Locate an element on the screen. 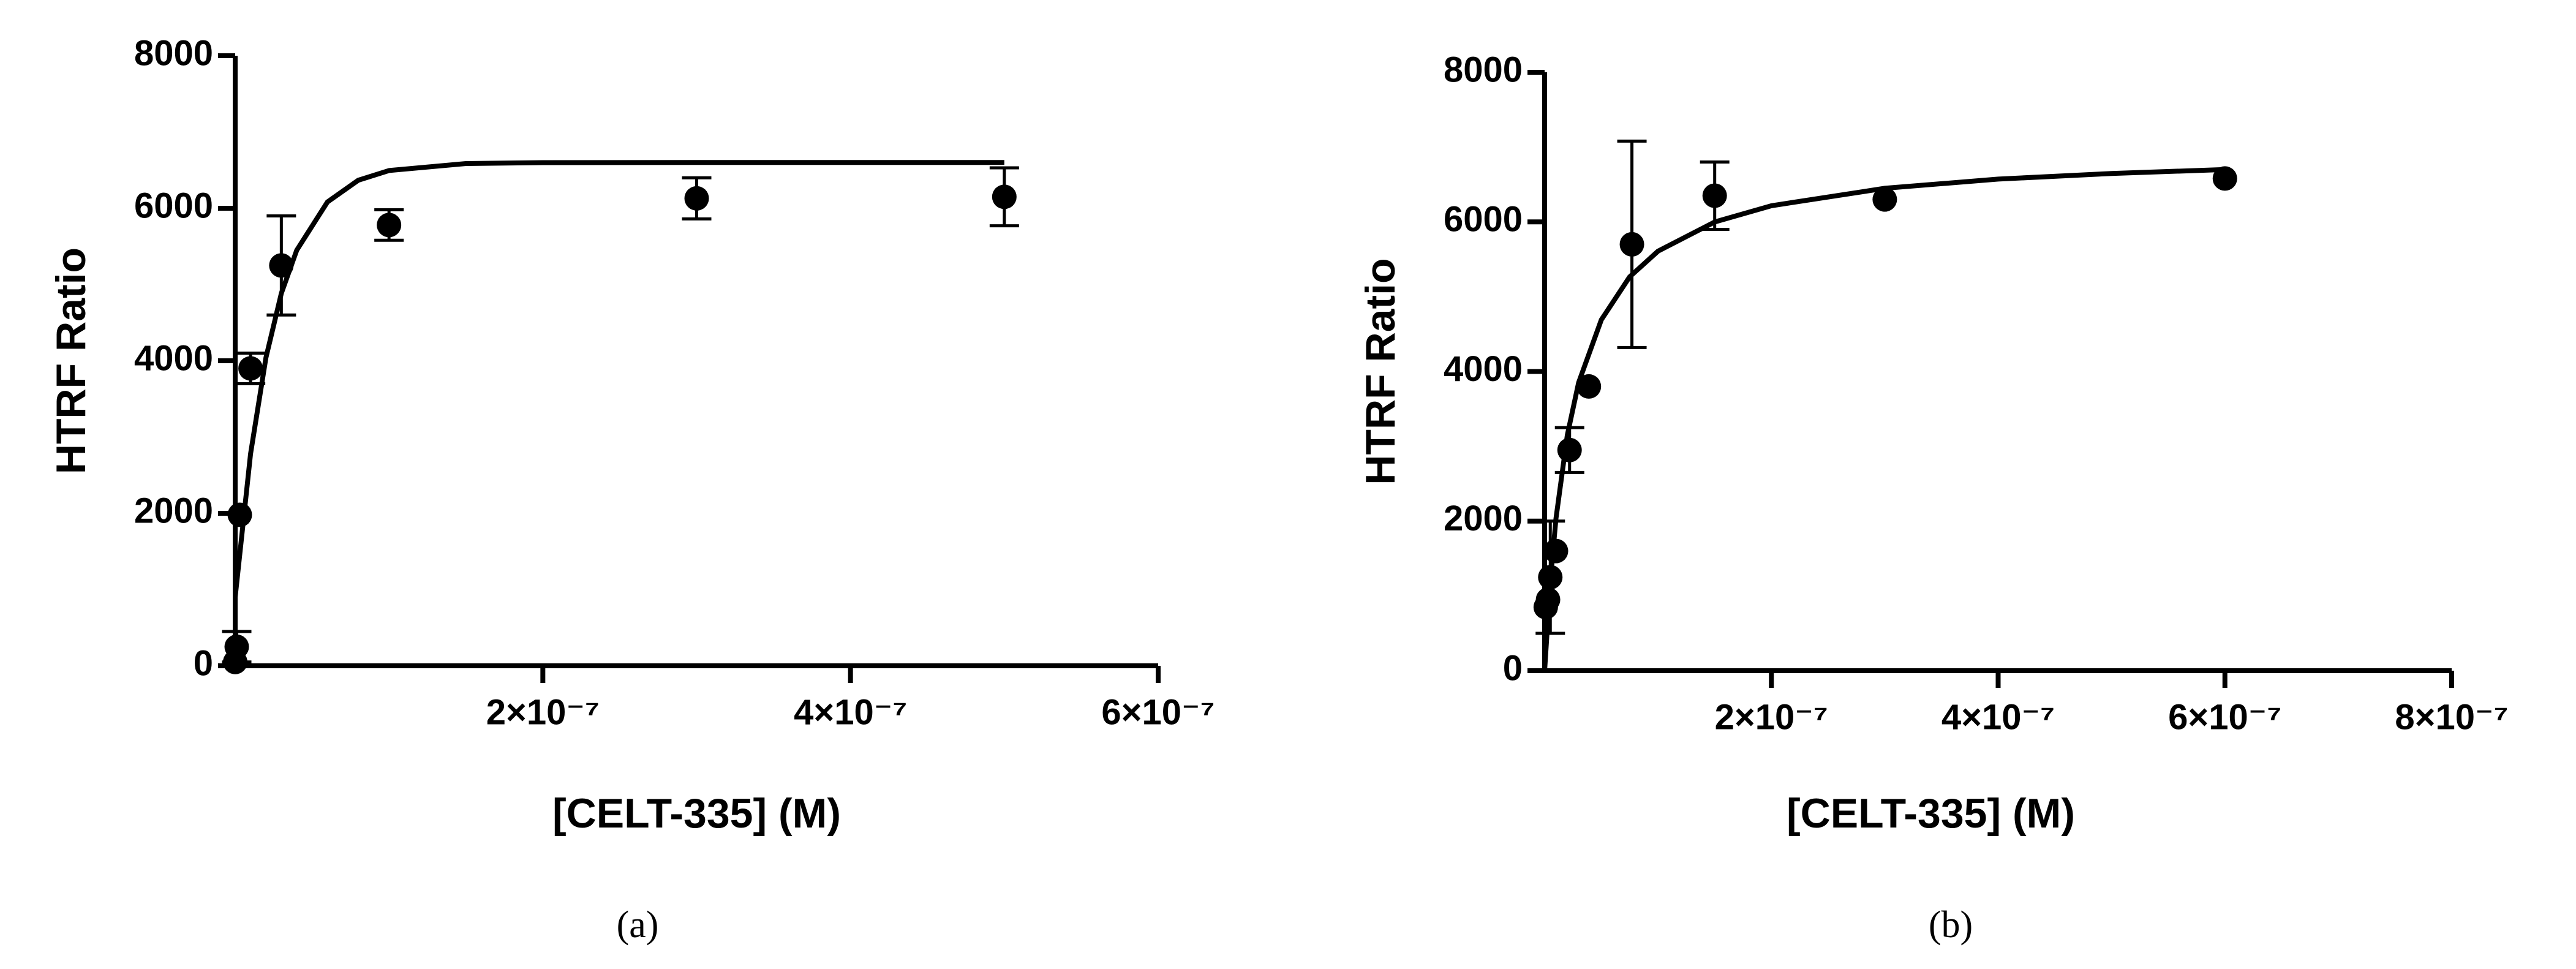 The width and height of the screenshot is (2576, 969). caption: (b) is located at coordinates (1951, 925).